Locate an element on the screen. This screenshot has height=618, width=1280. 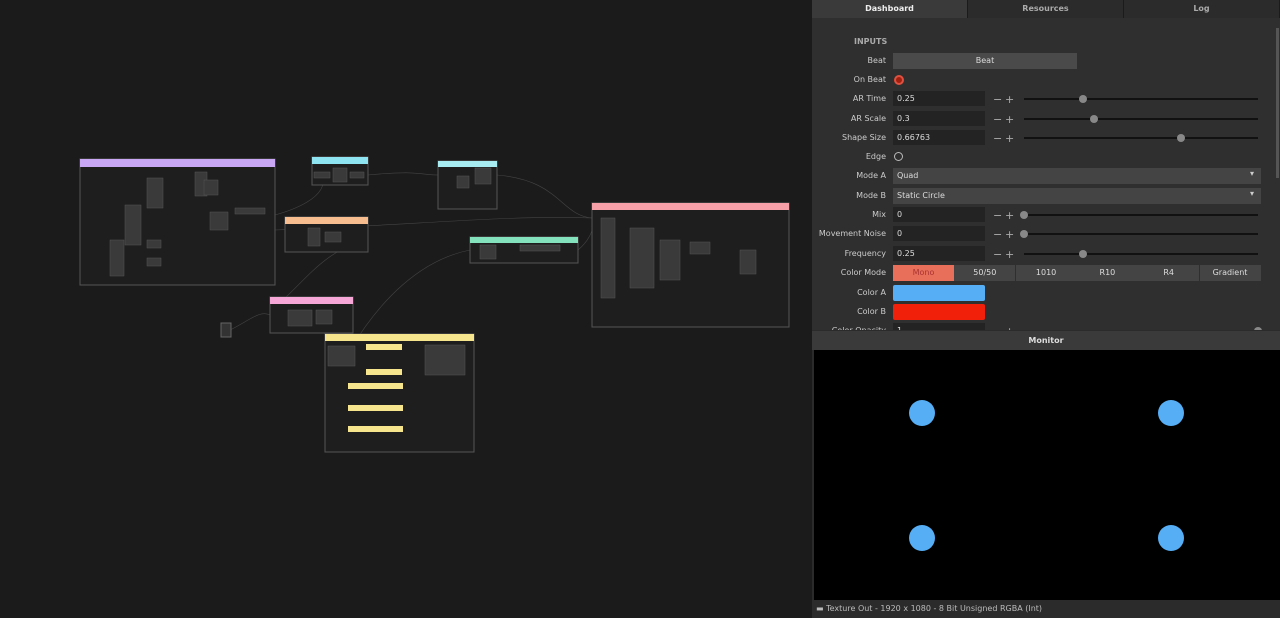
option-button: Gradient is located at coordinates (1230, 273).